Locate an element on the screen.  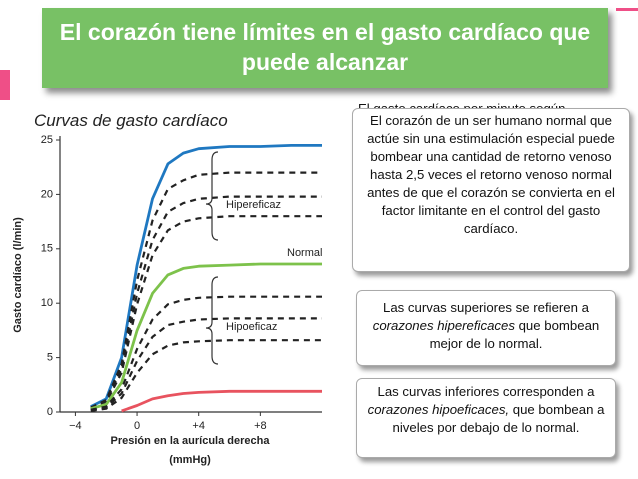
box-text: Las curvas inferiores corresponden a is located at coordinates (486, 391).